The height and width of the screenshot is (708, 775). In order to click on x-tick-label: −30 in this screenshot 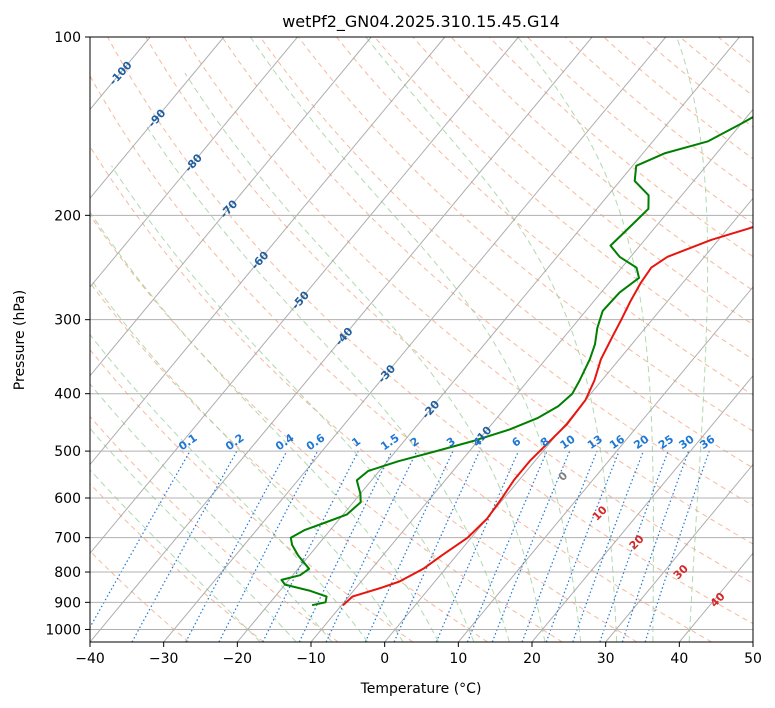, I will do `click(164, 659)`.